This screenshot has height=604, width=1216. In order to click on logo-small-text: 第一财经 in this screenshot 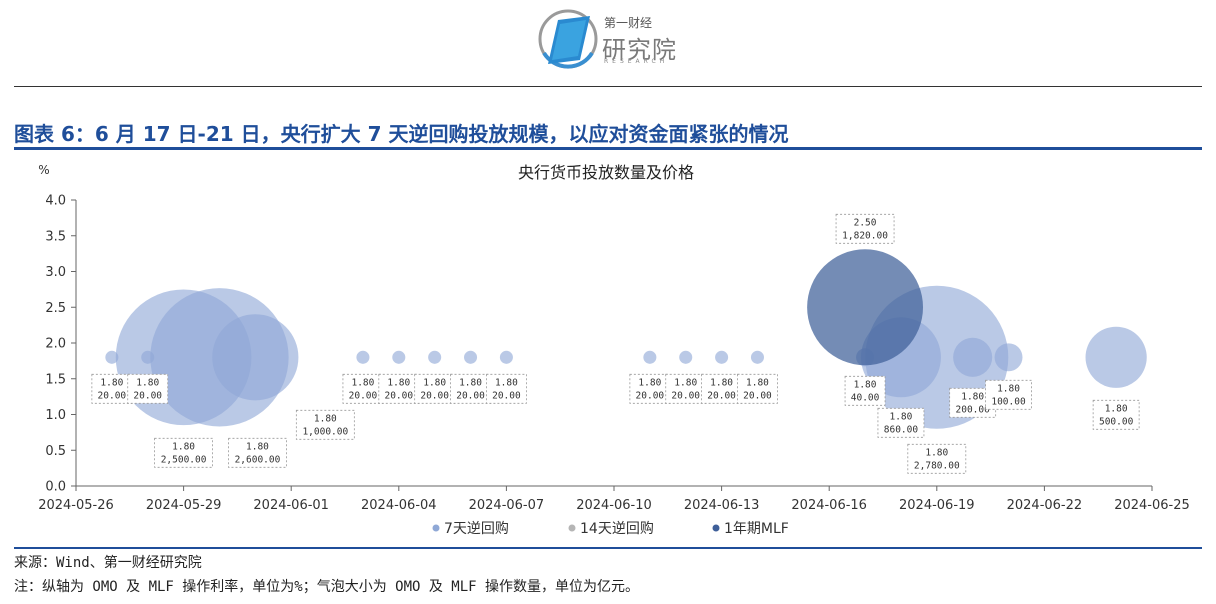, I will do `click(628, 23)`.